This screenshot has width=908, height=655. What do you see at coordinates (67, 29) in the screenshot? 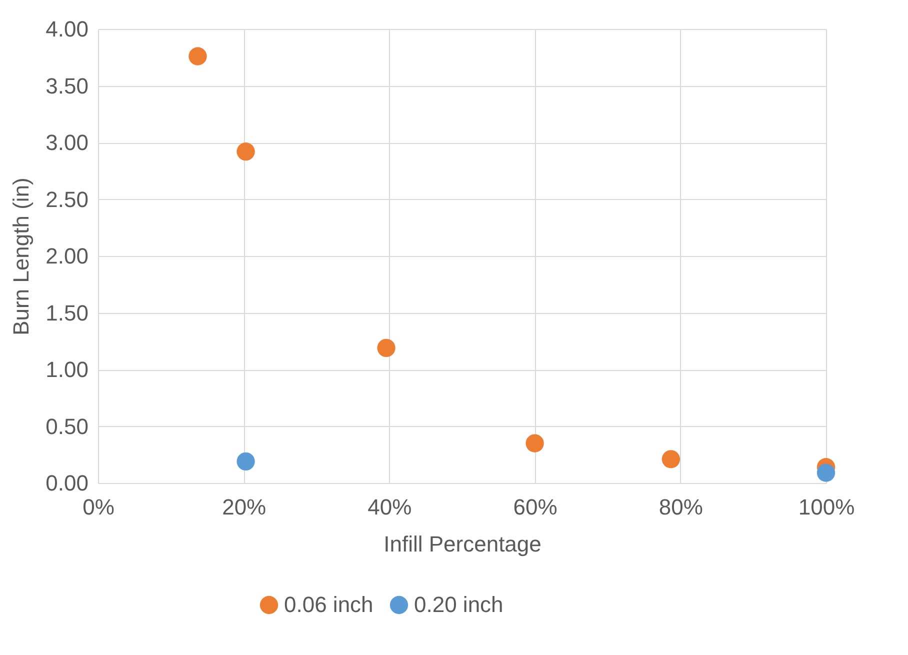
I see `y-tick-label: 4.00` at bounding box center [67, 29].